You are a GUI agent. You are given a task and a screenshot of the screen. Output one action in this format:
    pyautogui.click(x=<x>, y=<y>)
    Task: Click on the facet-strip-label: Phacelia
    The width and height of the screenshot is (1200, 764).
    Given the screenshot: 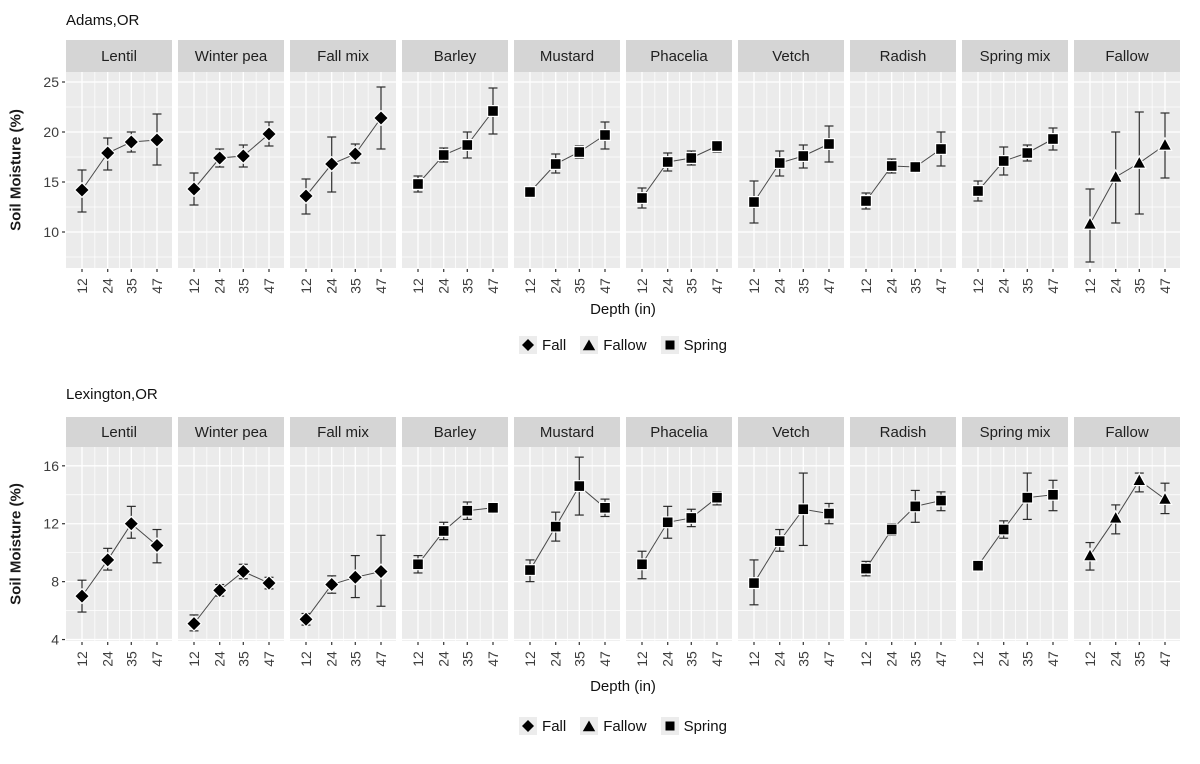 What is the action you would take?
    pyautogui.click(x=679, y=56)
    